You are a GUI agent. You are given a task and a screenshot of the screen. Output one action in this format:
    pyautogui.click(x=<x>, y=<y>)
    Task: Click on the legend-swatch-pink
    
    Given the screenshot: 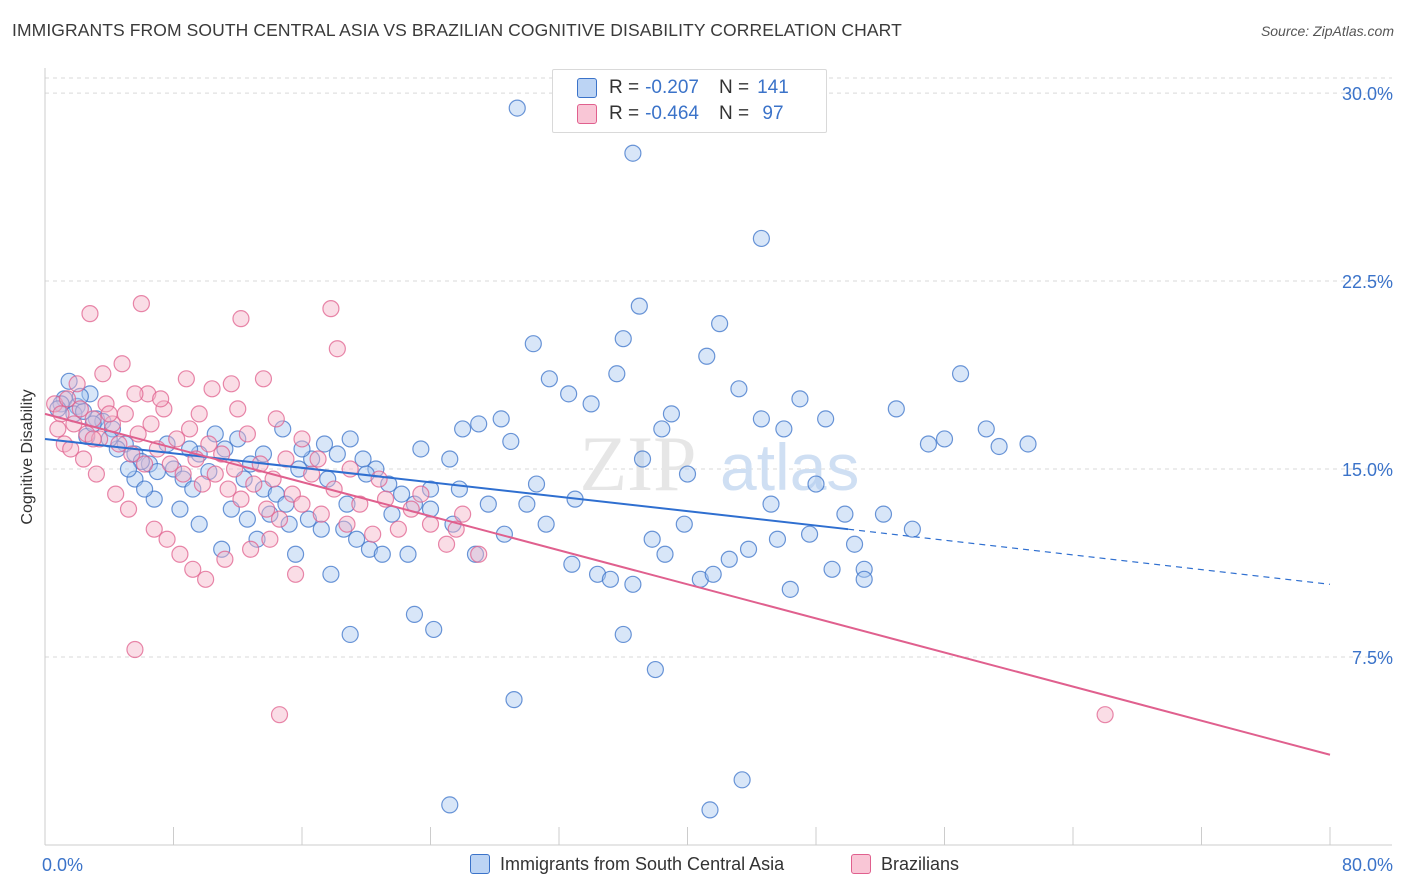 What is the action you would take?
    pyautogui.click(x=587, y=114)
    